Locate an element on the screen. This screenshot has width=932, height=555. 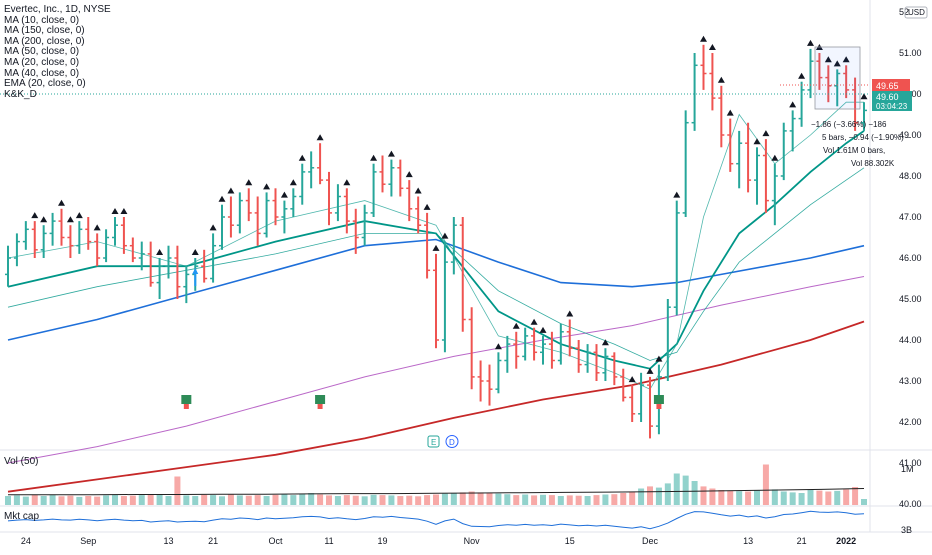
indicator-ma50: MA (50, close, 0) is located at coordinates (42, 52).